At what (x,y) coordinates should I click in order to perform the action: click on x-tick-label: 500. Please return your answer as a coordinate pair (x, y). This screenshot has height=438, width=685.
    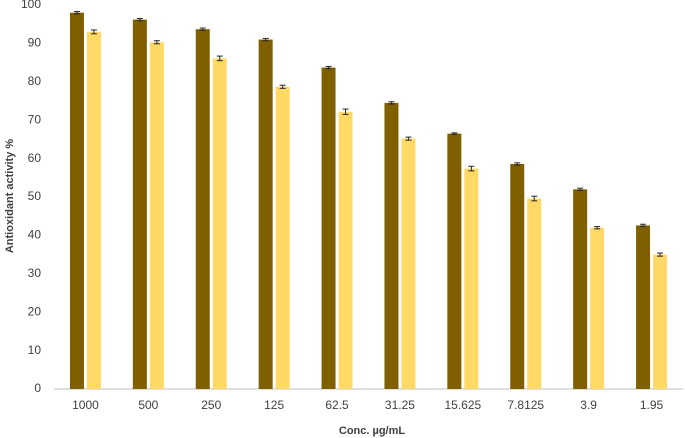
    Looking at the image, I should click on (148, 405).